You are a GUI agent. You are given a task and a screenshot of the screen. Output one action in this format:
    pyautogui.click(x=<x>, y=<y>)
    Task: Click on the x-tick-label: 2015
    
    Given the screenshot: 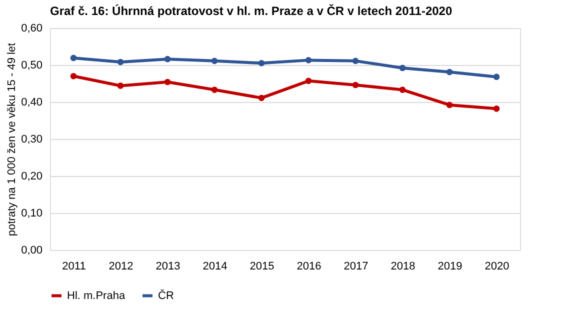 What is the action you would take?
    pyautogui.click(x=262, y=266)
    